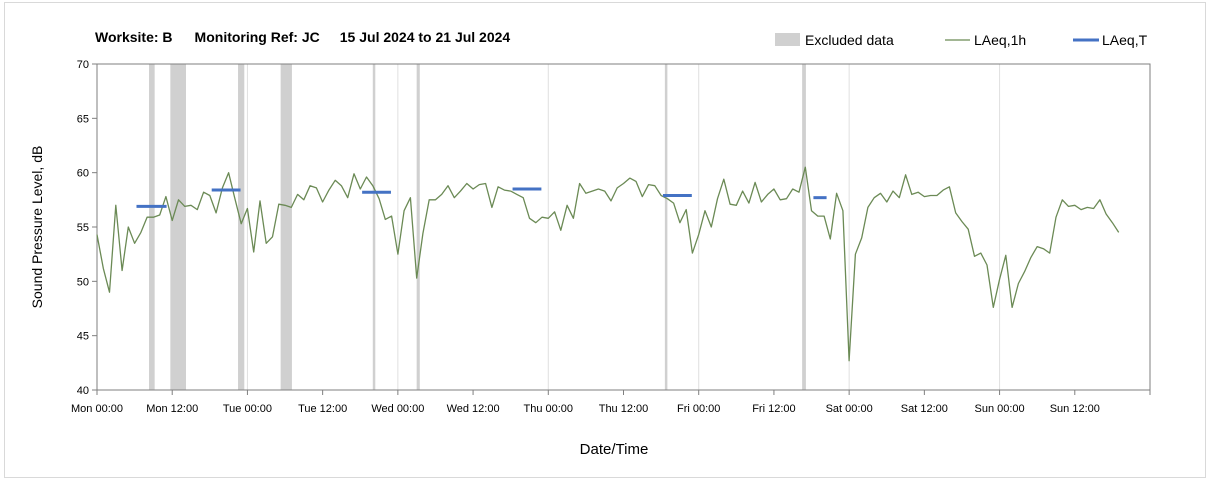 The width and height of the screenshot is (1208, 481). I want to click on x-tick-label: Tue 12:00, so click(322, 409).